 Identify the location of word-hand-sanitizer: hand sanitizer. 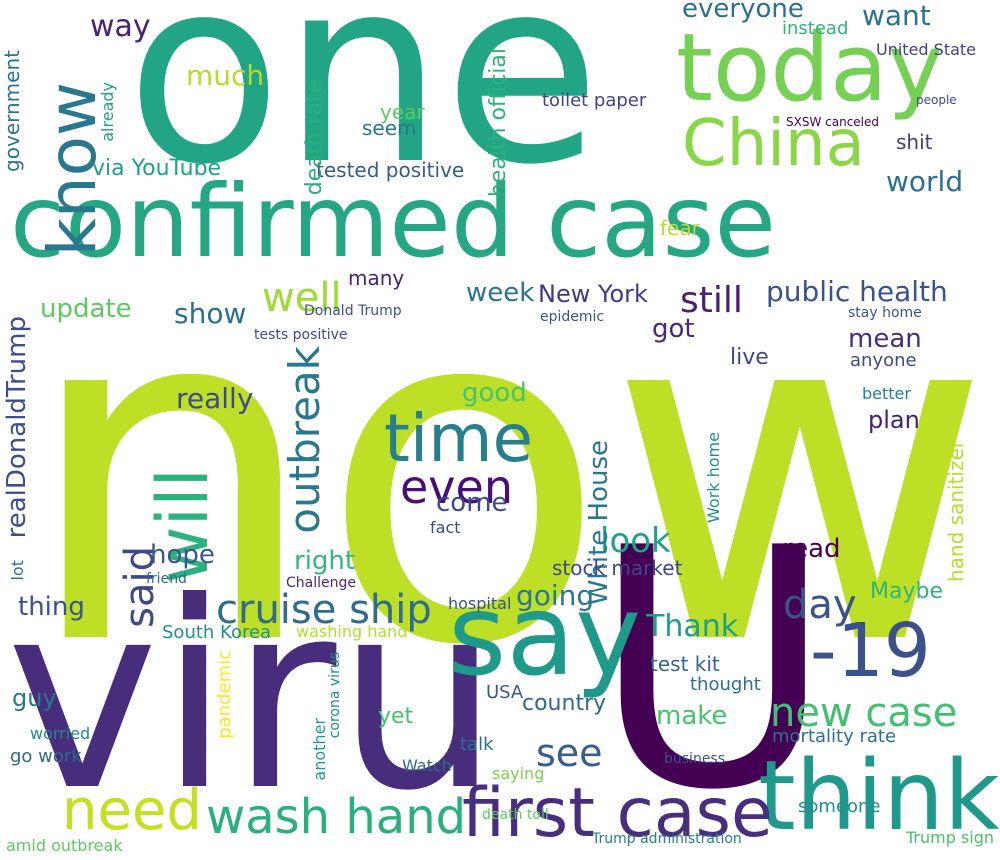
(956, 511).